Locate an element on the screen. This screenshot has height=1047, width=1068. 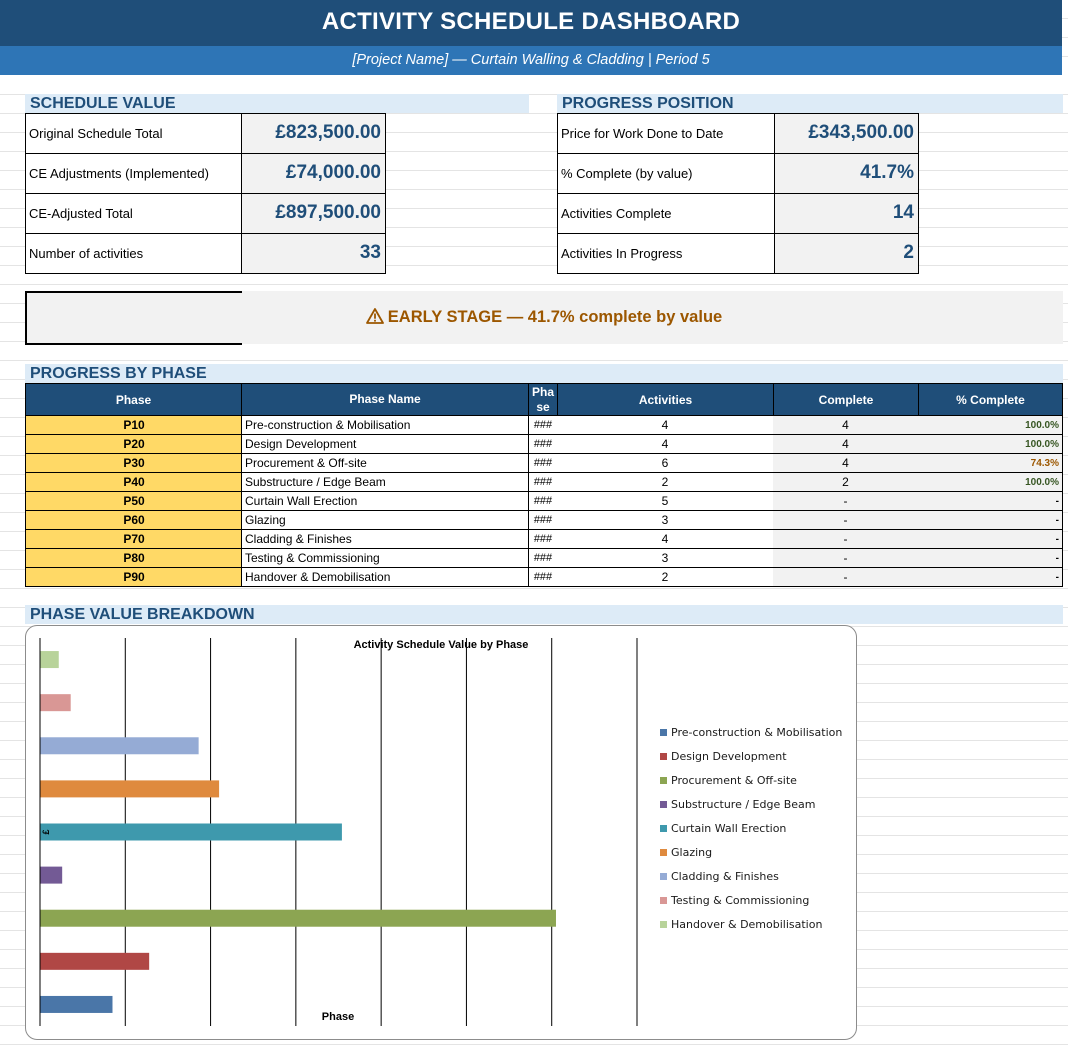
legend-entry: Pre-construction & Mobilisation is located at coordinates (756, 732).